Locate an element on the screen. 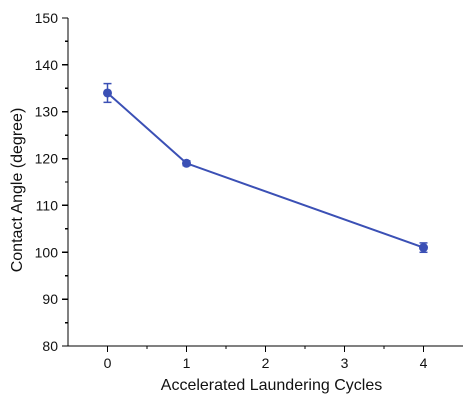 This screenshot has height=396, width=472. y-tick-label-140: 140 is located at coordinates (47, 65).